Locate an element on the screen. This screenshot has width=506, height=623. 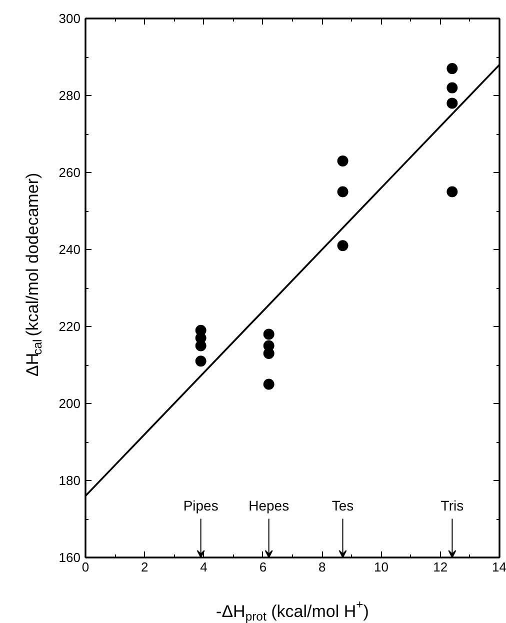
x-tick-label: 8 is located at coordinates (322, 567).